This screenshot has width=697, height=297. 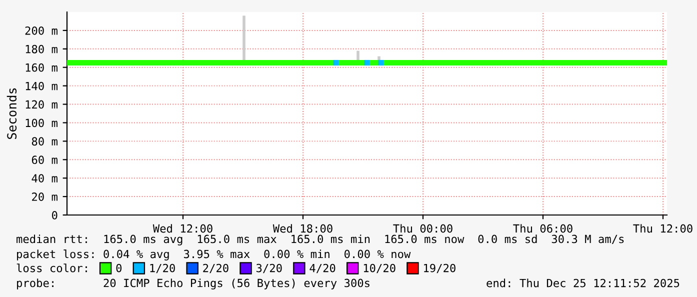 What do you see at coordinates (42, 123) in the screenshot?
I see `y-tick-label: 100 m` at bounding box center [42, 123].